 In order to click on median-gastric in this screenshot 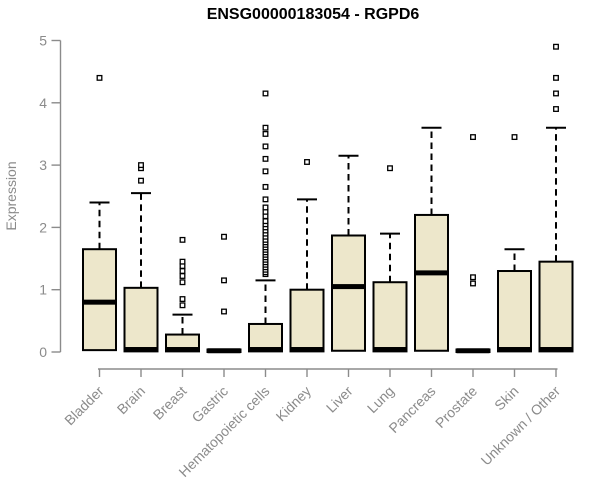, I will do `click(224, 351)`.